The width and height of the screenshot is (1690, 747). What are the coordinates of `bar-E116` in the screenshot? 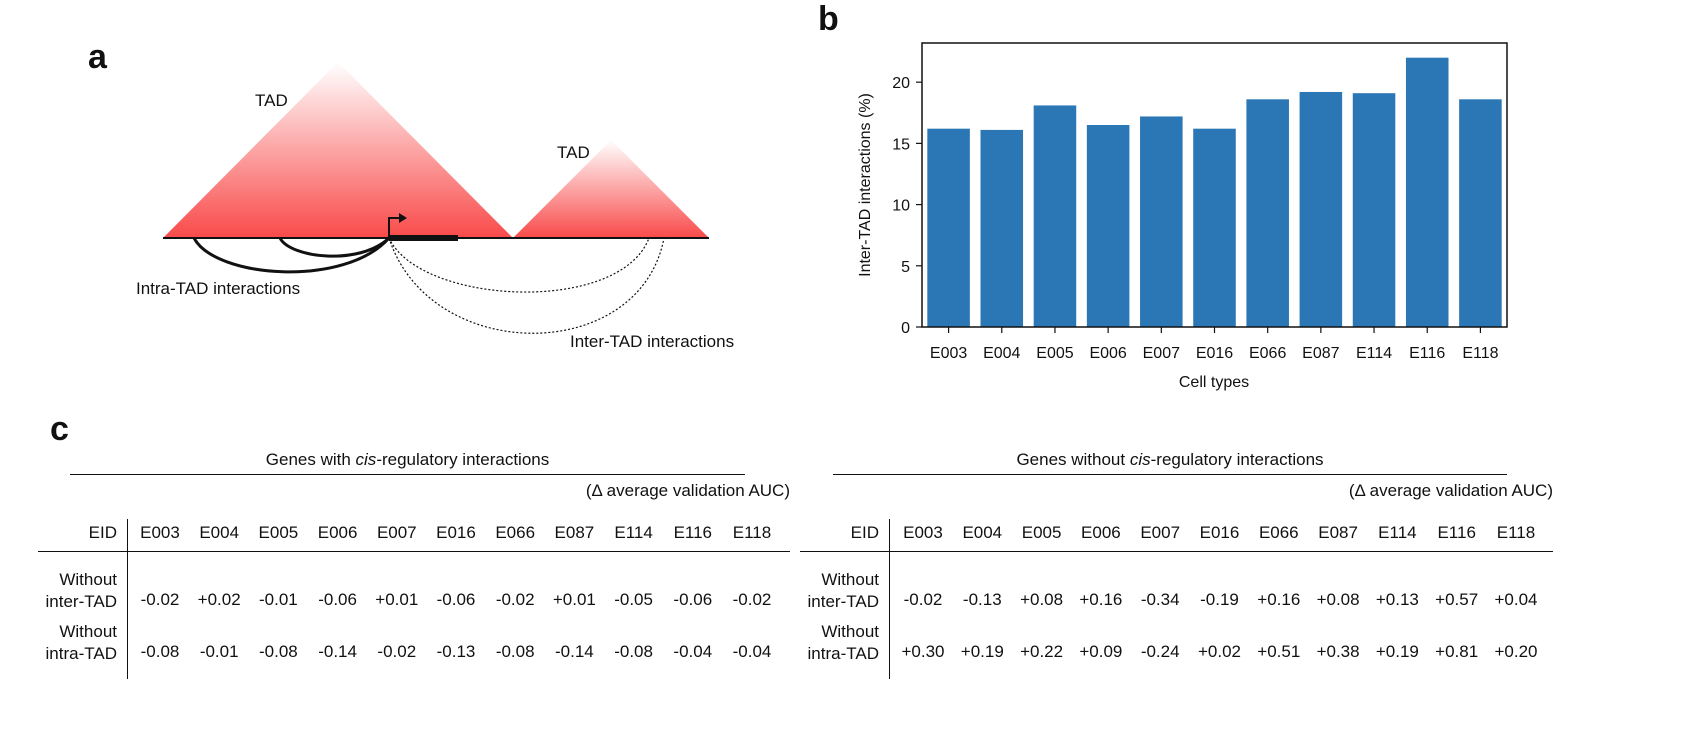 It's located at (1427, 192).